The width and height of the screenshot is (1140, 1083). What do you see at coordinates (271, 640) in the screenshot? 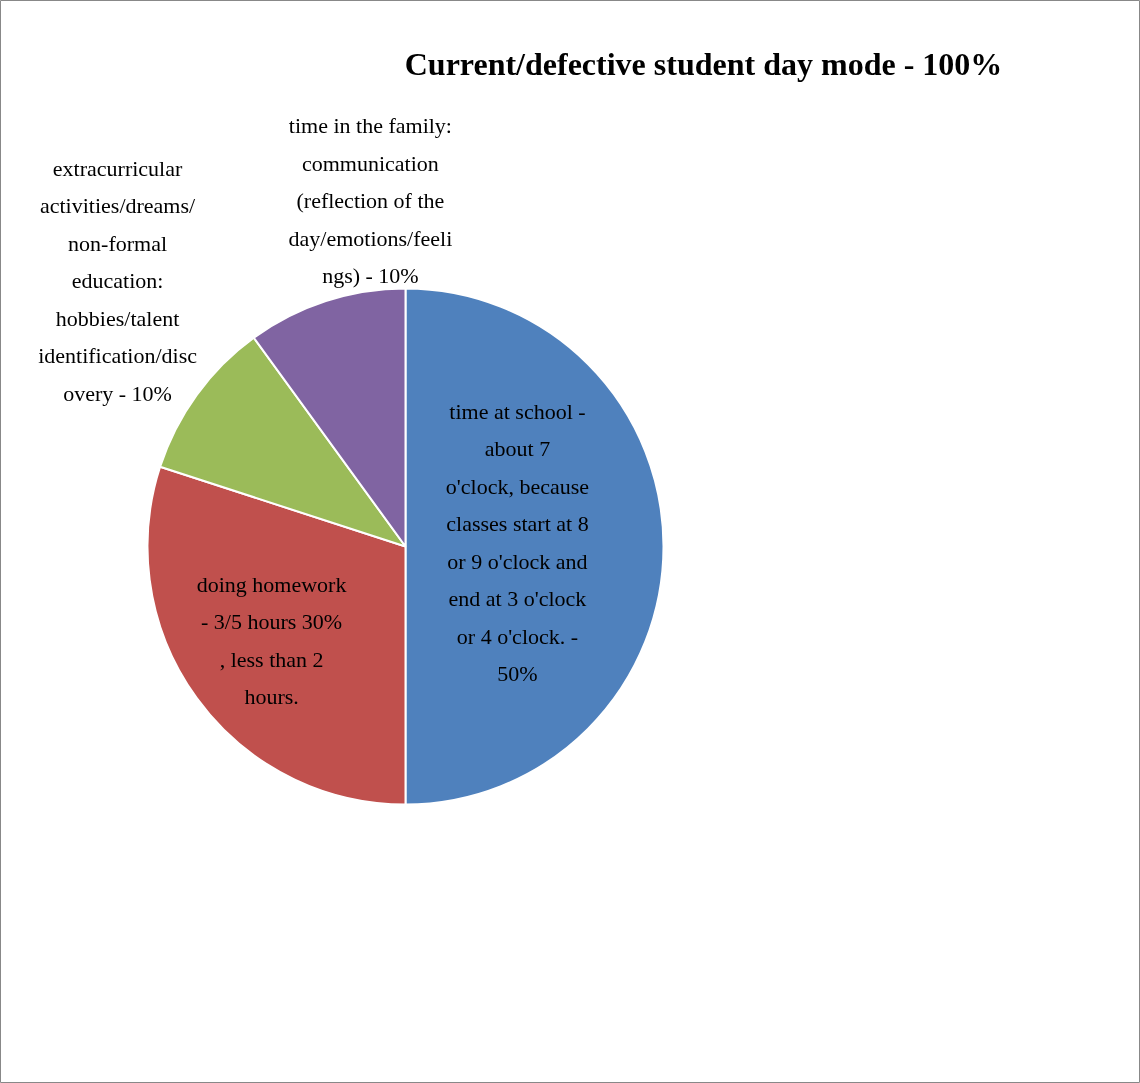
I see `slice-label: doing homework - 3/5 hours 30% , less than 2 hours.` at bounding box center [271, 640].